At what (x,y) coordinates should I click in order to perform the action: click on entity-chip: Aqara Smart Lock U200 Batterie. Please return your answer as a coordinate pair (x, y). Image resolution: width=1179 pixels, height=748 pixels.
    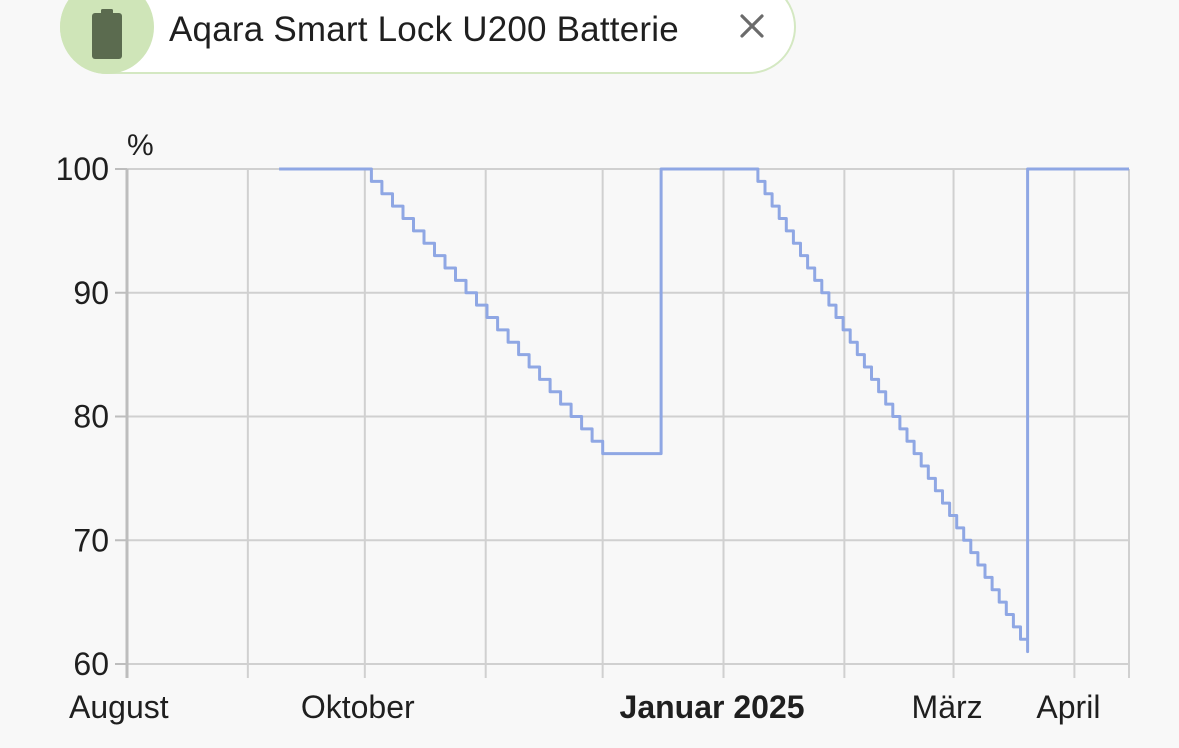
    Looking at the image, I should click on (428, 37).